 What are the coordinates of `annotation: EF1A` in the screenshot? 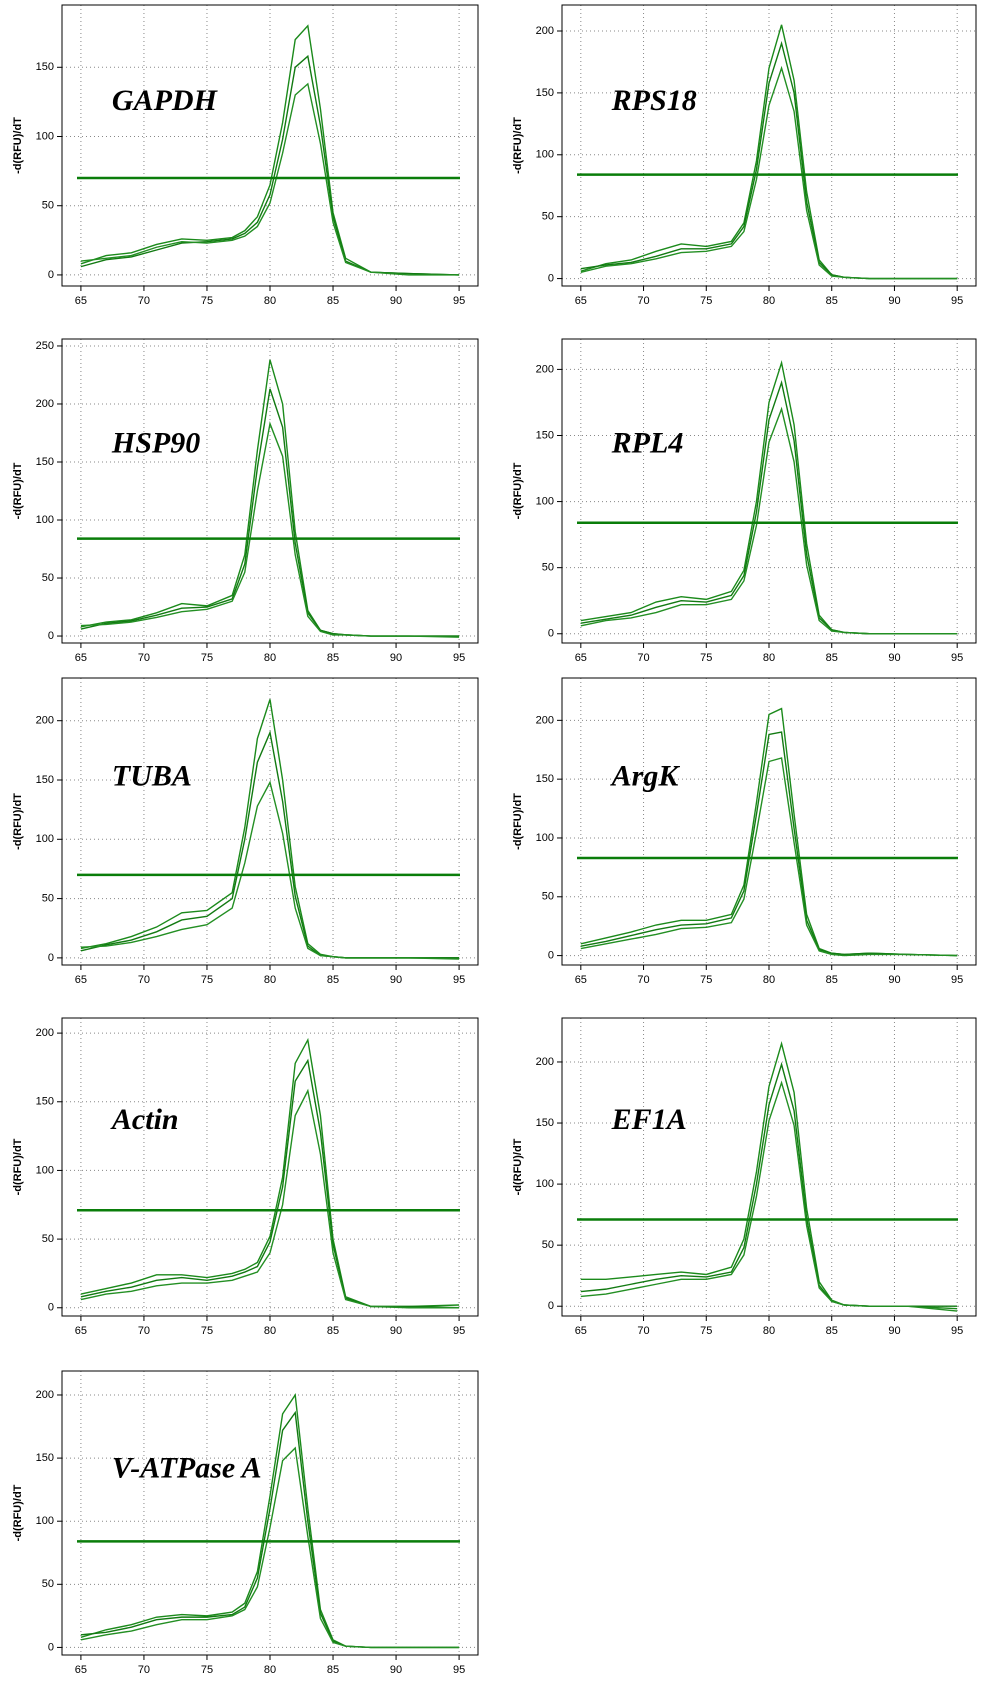 It's located at (649, 1119).